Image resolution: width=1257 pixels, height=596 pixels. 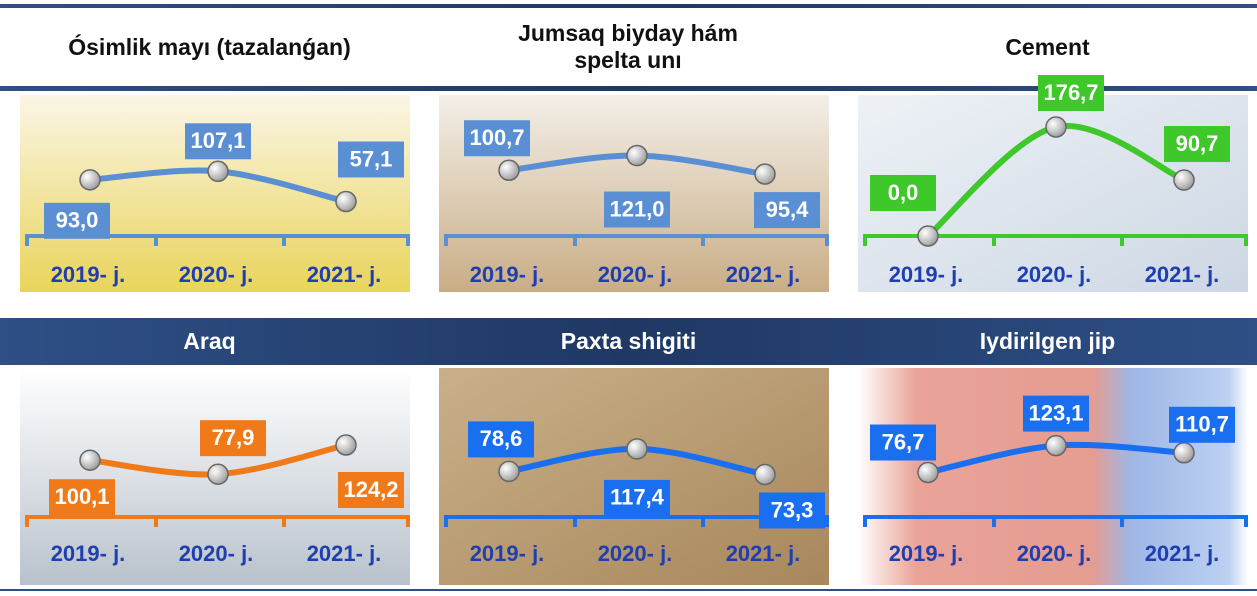 What do you see at coordinates (209, 341) in the screenshot?
I see `panel-title: Araq` at bounding box center [209, 341].